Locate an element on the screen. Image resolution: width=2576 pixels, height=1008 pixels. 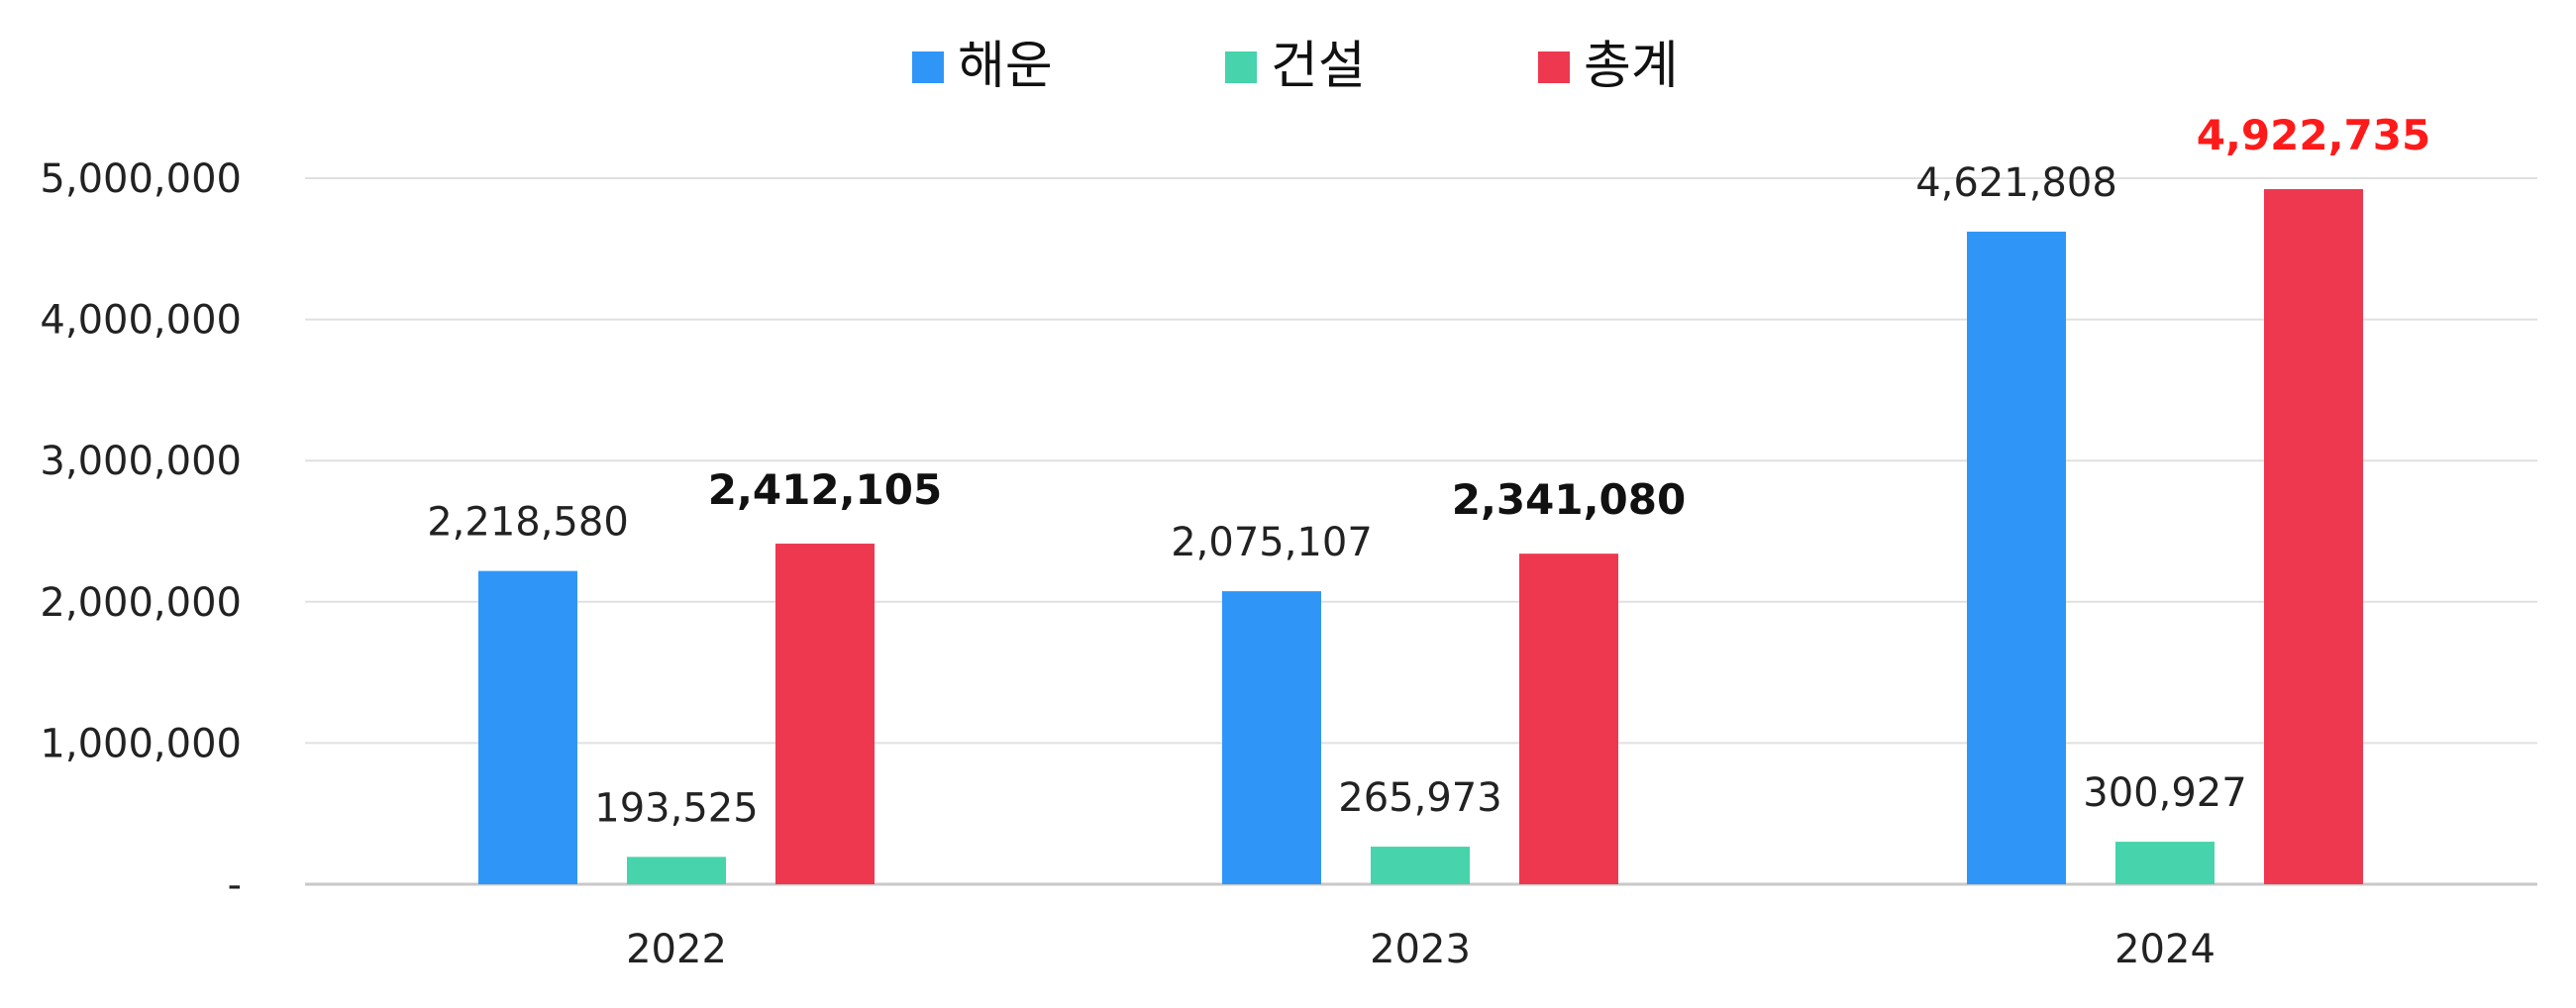
bar-건설-2024 is located at coordinates (2165, 863).